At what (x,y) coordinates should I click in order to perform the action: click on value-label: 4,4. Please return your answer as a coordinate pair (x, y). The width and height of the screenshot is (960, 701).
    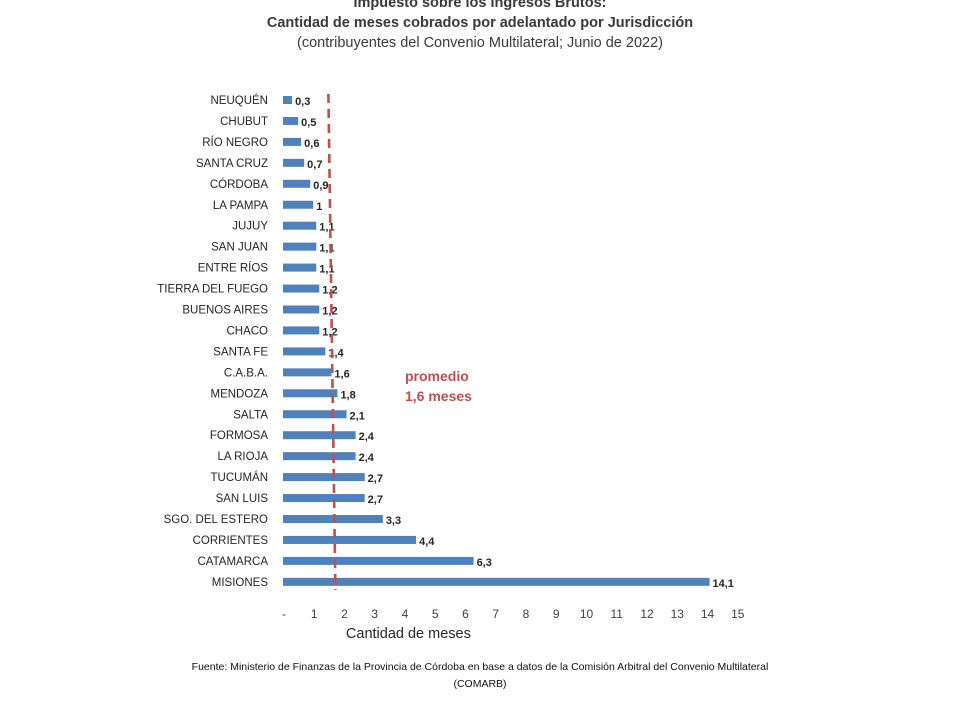
    Looking at the image, I should click on (427, 542).